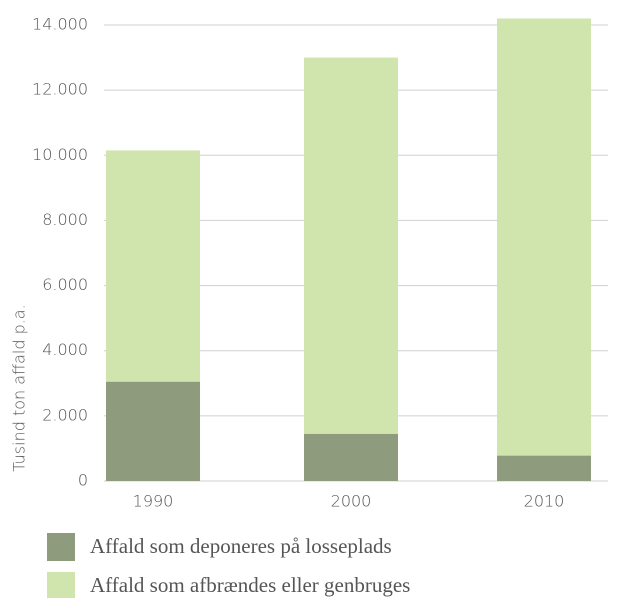  Describe the element at coordinates (241, 546) in the screenshot. I see `legend-label: Affald som deponeres på losseplads` at that location.